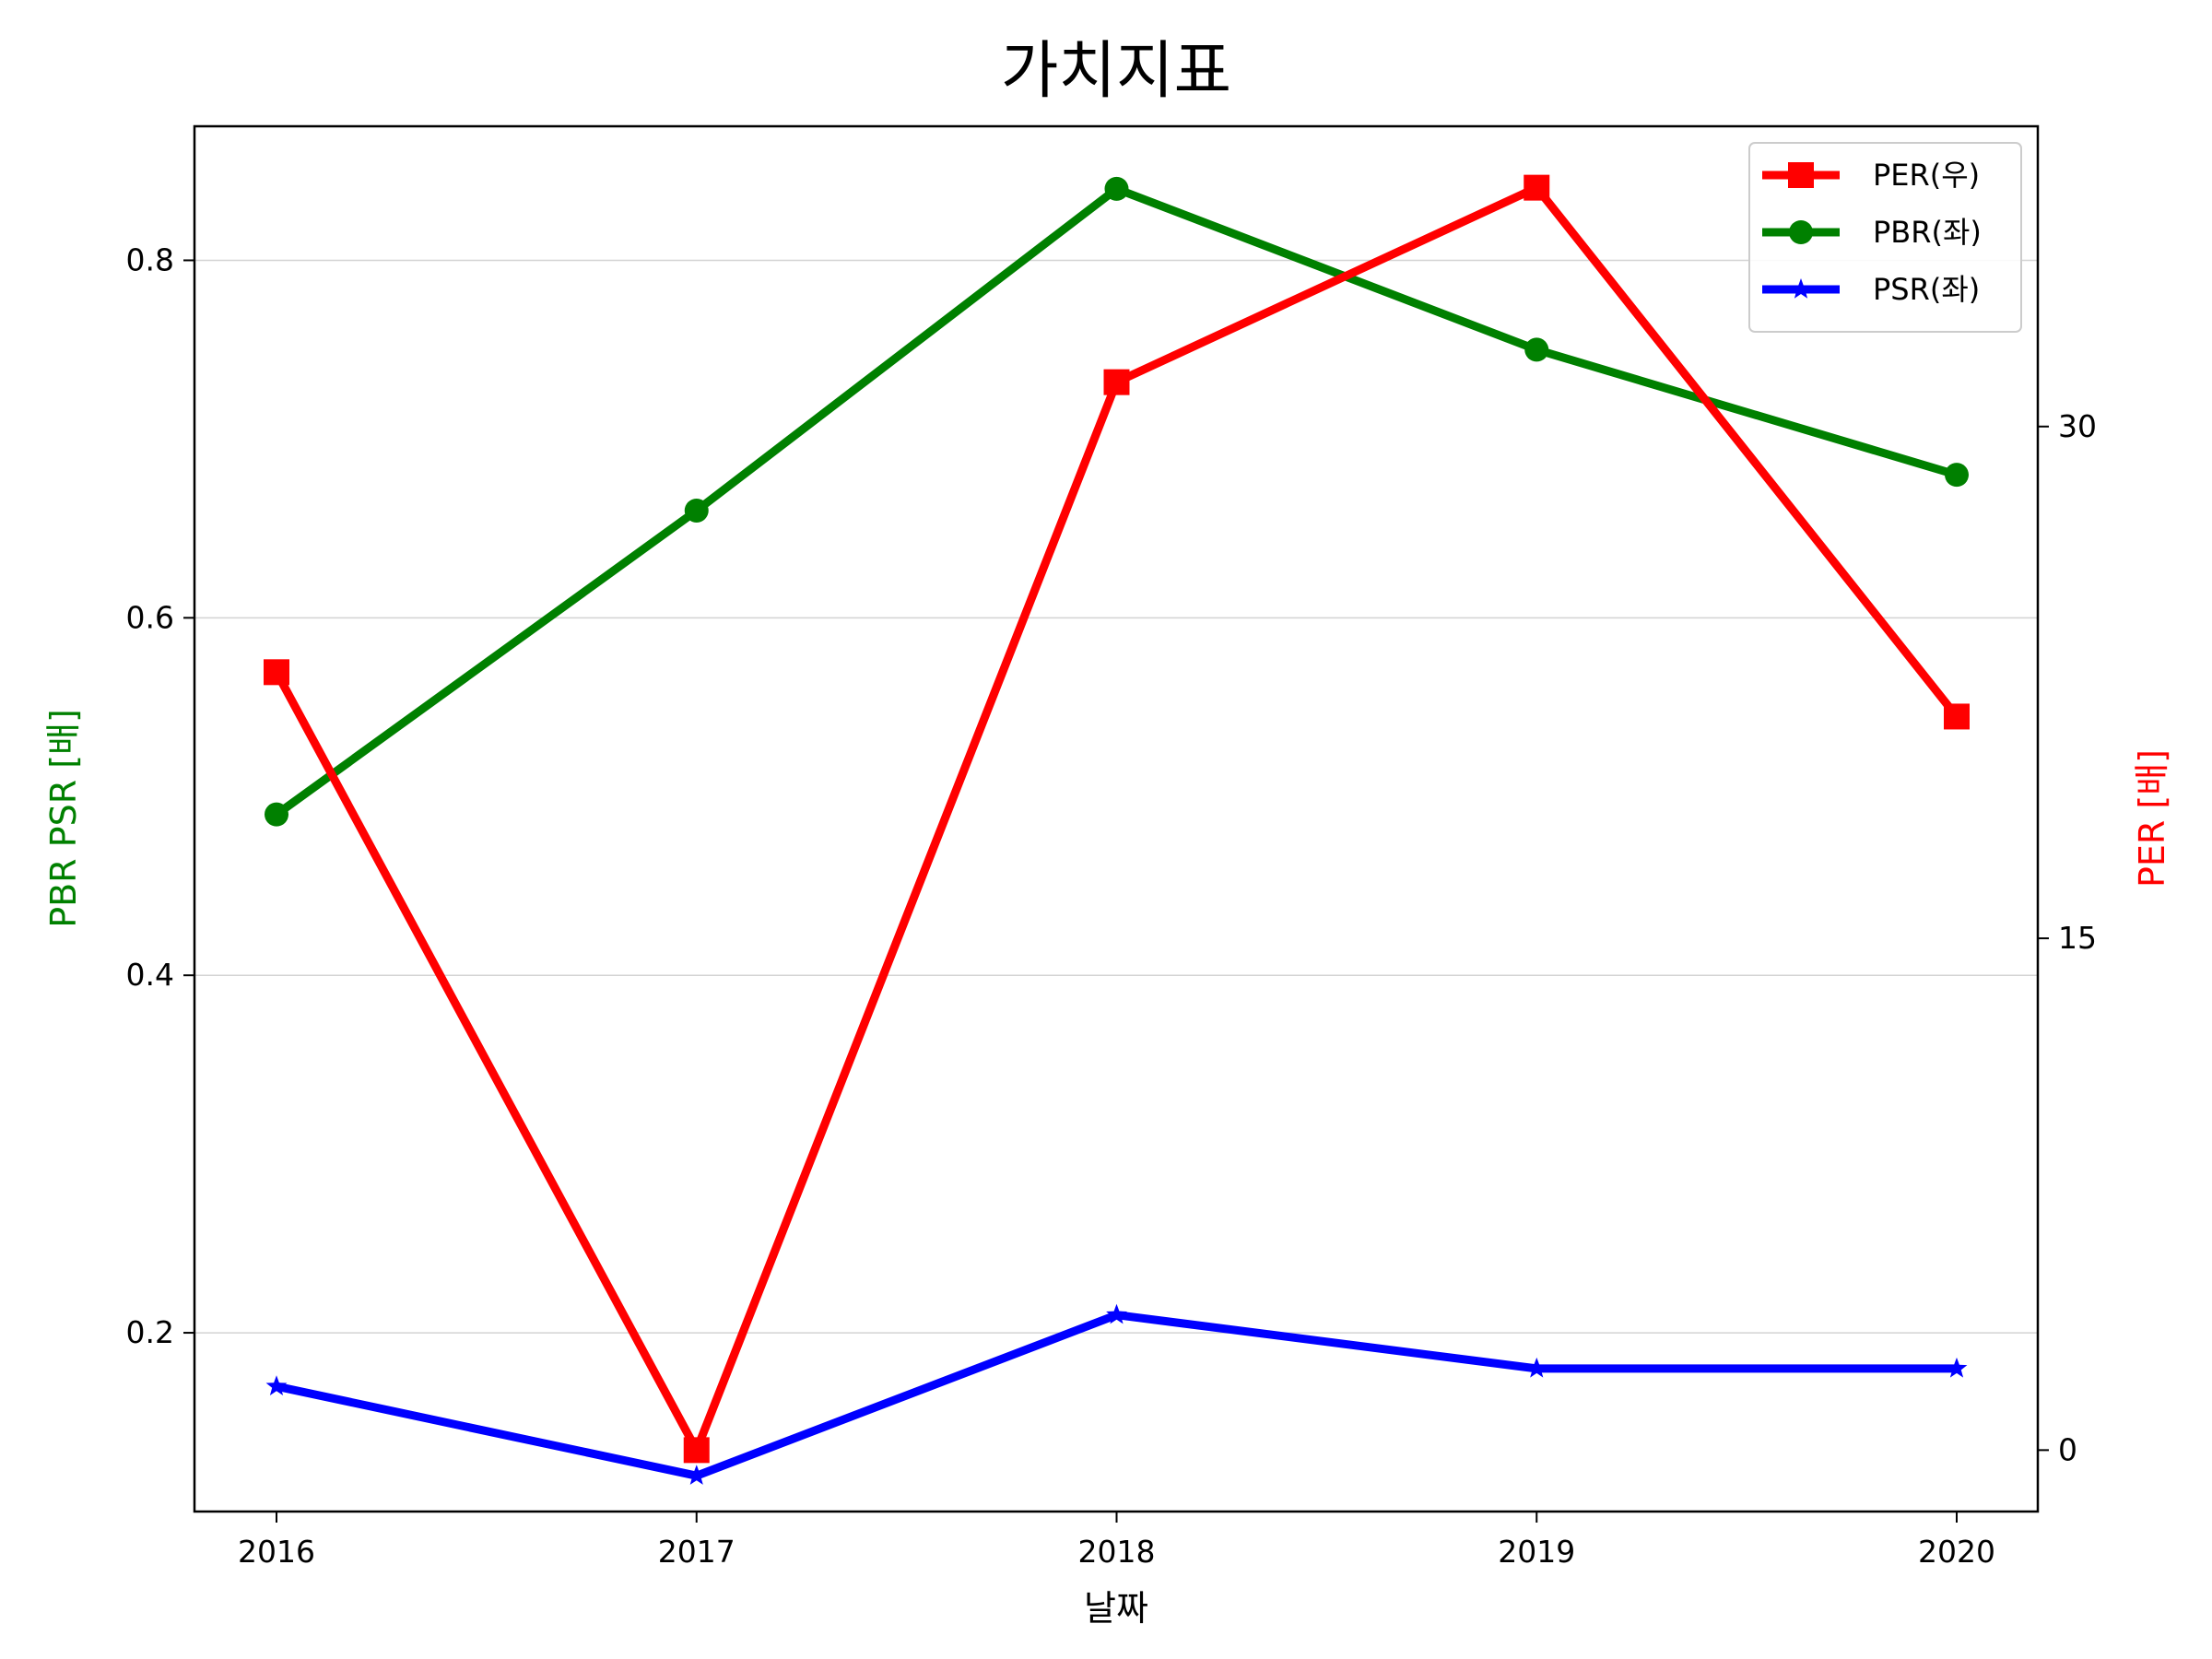 The height and width of the screenshot is (1659, 2212). I want to click on x-axis-title: 날짜, so click(1116, 1608).